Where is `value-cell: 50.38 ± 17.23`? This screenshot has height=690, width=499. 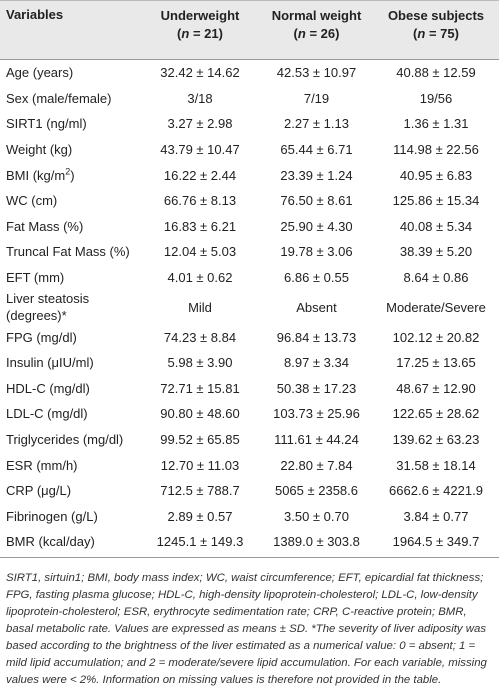 value-cell: 50.38 ± 17.23 is located at coordinates (316, 388).